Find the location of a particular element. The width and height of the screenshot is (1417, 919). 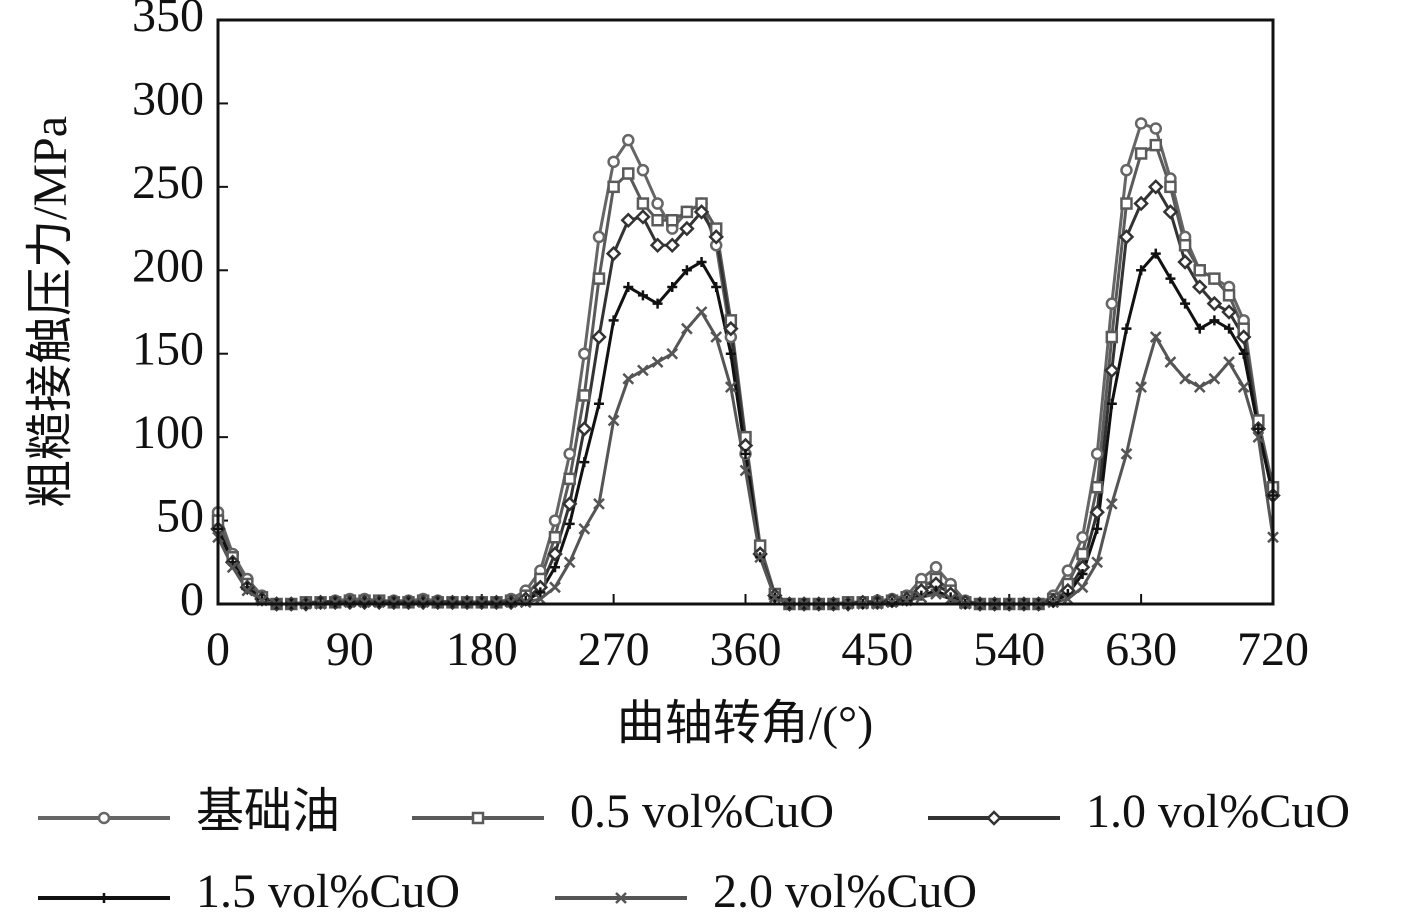

y-tick-label: 250 is located at coordinates (168, 182).